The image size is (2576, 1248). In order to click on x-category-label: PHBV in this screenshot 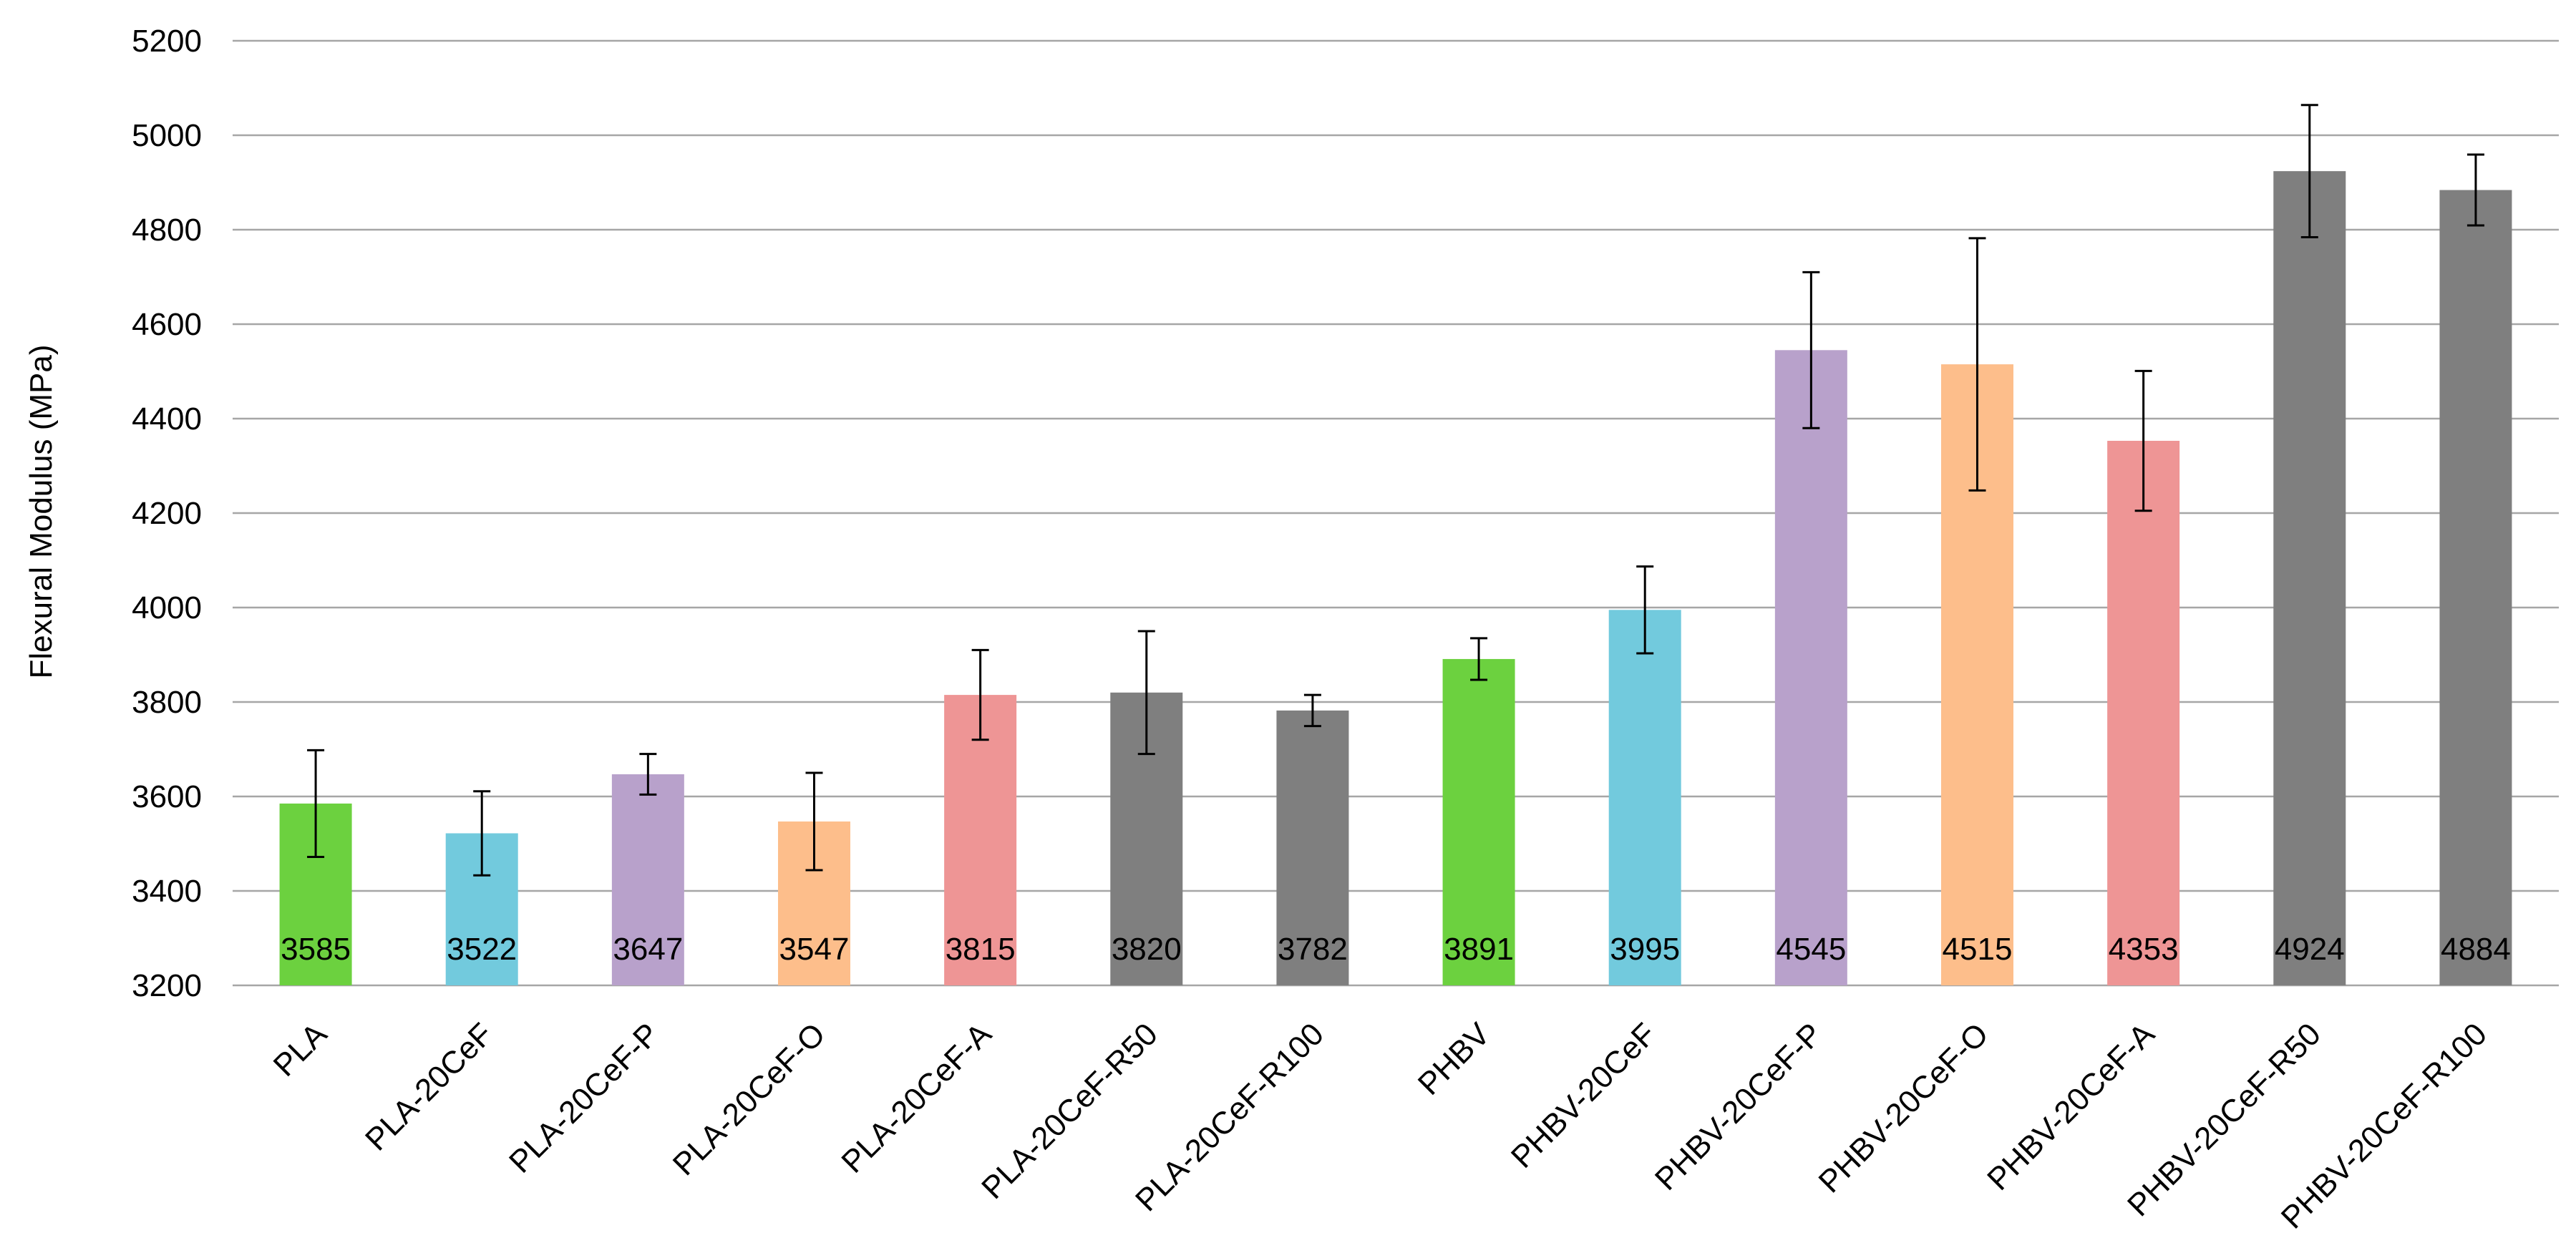, I will do `click(1454, 1059)`.